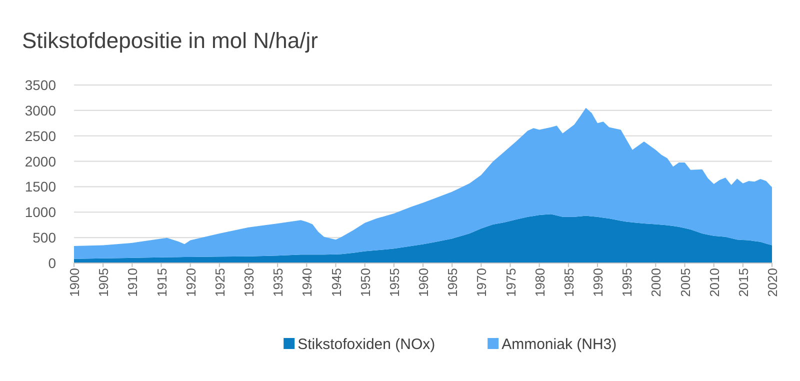  What do you see at coordinates (40, 110) in the screenshot?
I see `y-tick-label: 3000` at bounding box center [40, 110].